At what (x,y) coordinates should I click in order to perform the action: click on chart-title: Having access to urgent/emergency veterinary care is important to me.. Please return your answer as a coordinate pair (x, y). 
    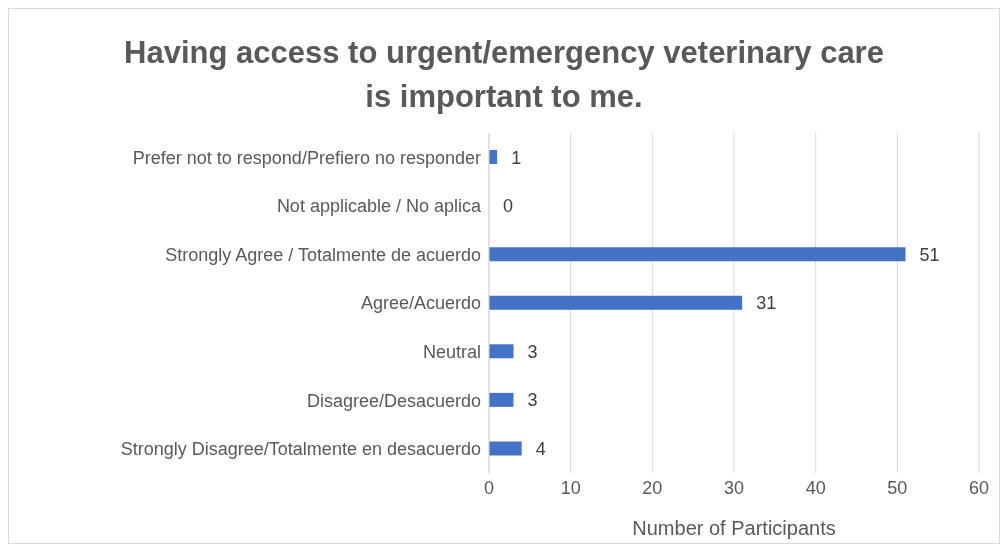
    Looking at the image, I should click on (504, 75).